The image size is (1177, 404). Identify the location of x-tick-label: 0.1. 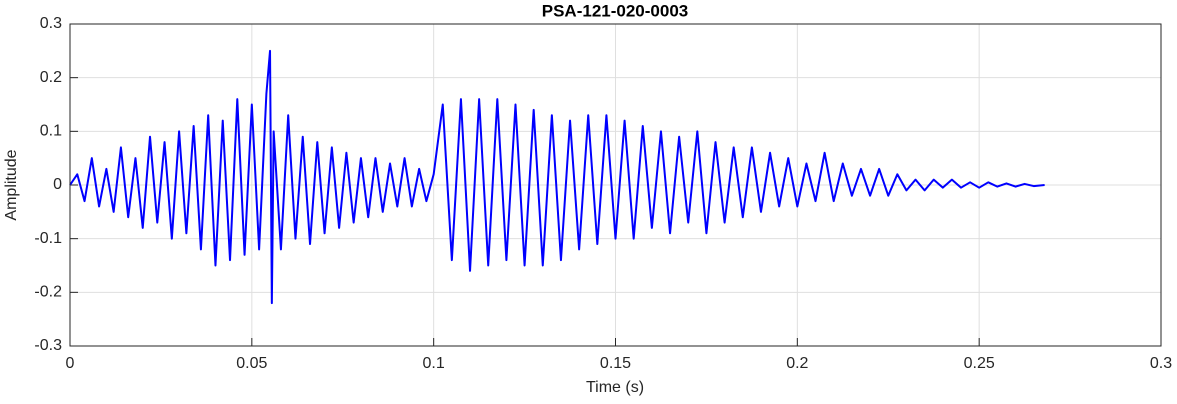
(434, 363).